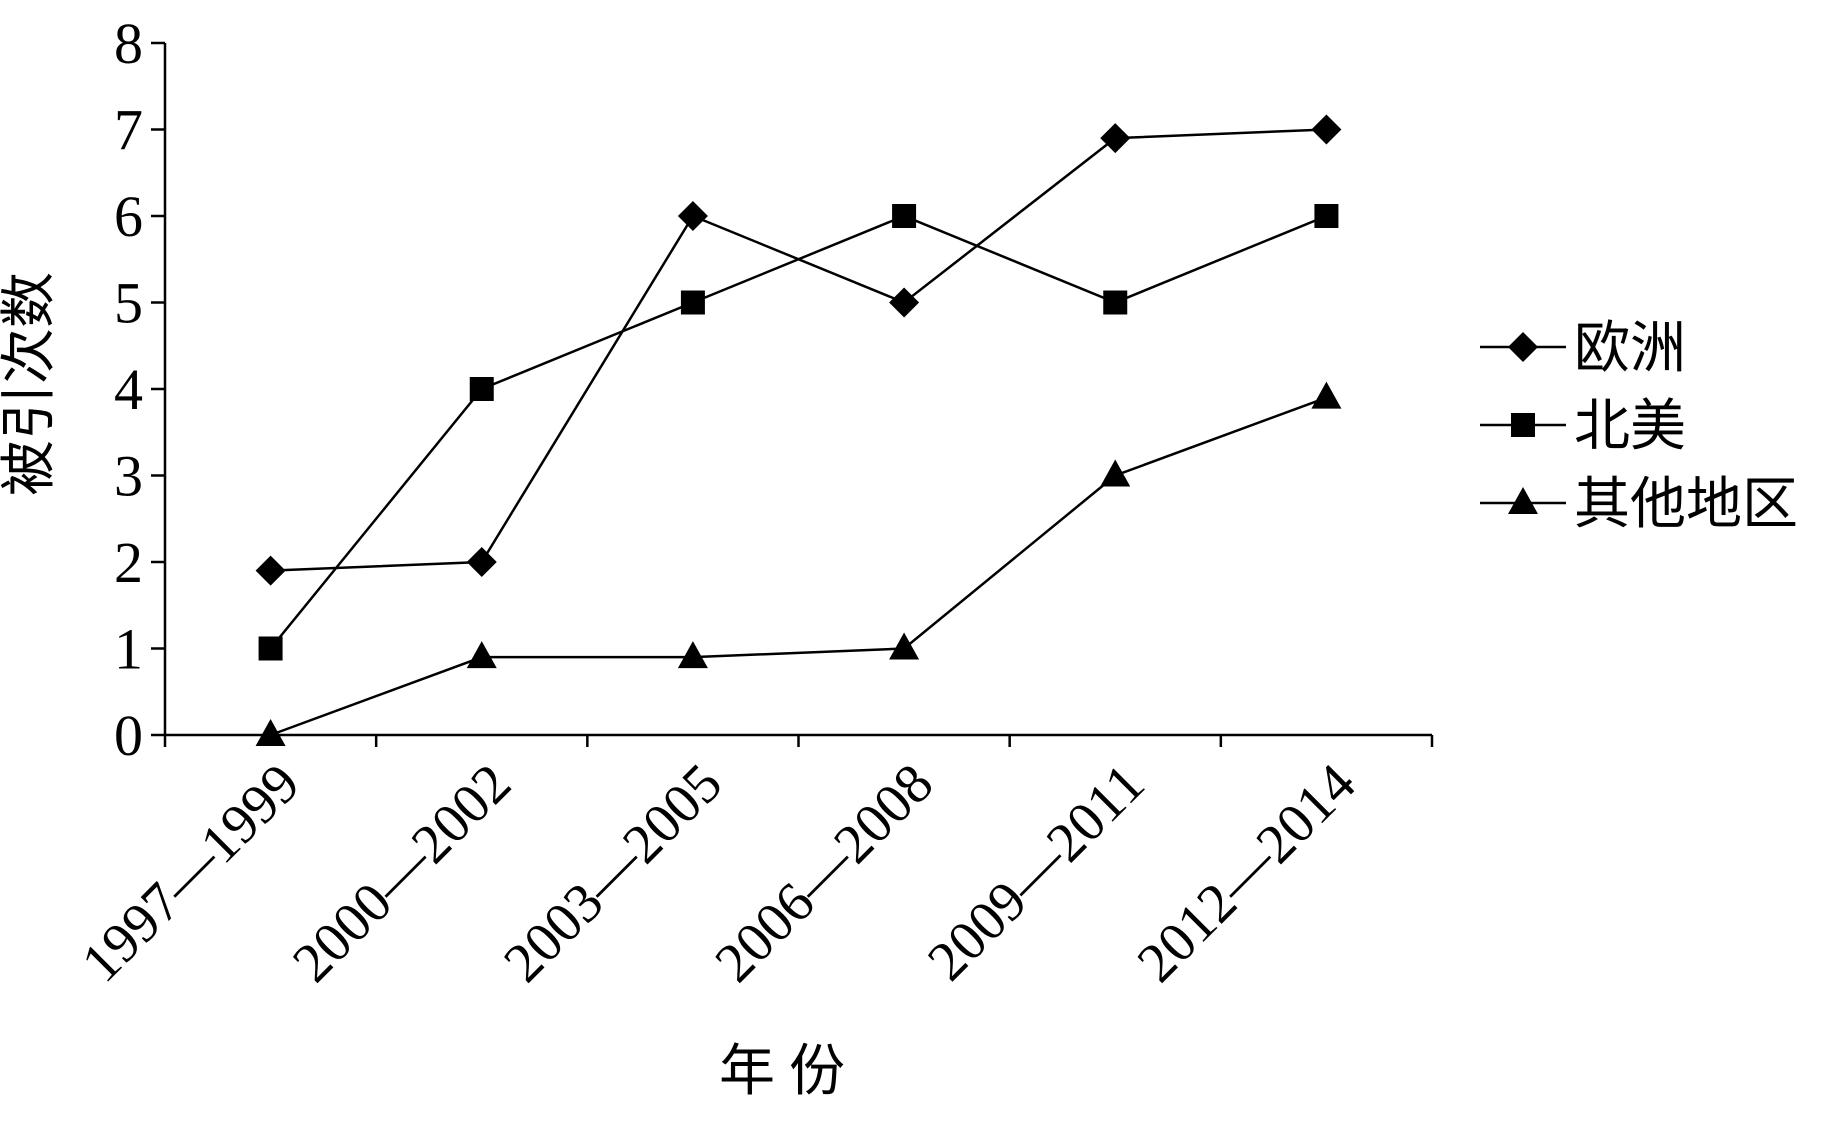  What do you see at coordinates (1247, 873) in the screenshot?
I see `x-tick-label: 2012—2014` at bounding box center [1247, 873].